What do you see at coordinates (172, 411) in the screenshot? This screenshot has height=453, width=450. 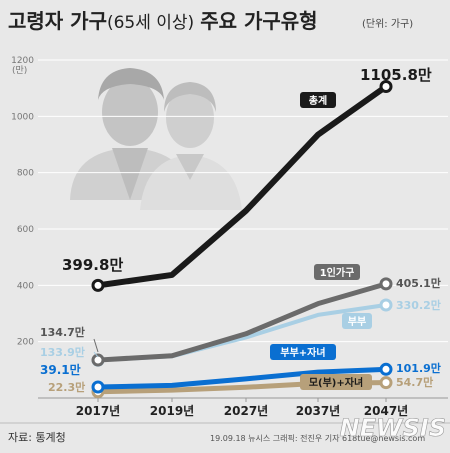 I see `x-tick-label: 2019년` at bounding box center [172, 411].